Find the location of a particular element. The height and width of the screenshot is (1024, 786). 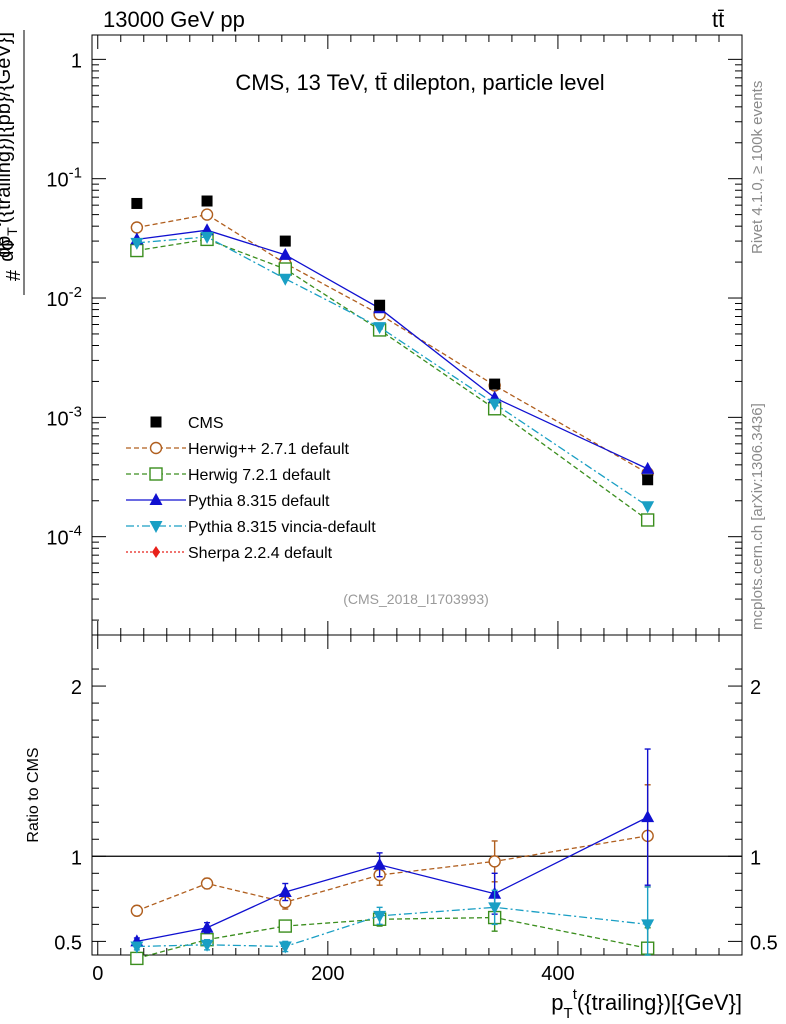

process-label: tt̄ is located at coordinates (718, 19).